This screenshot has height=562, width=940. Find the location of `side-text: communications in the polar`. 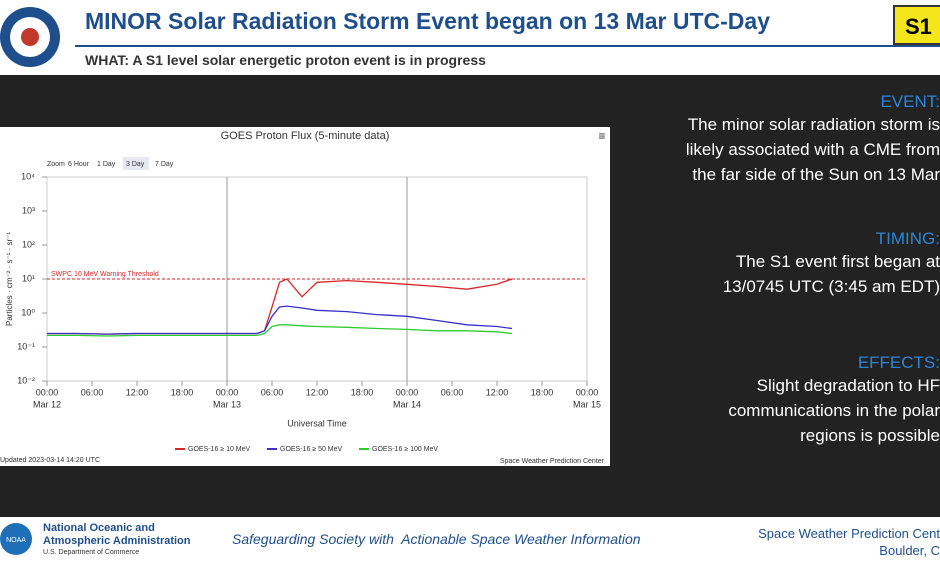

side-text: communications in the polar is located at coordinates (834, 410).